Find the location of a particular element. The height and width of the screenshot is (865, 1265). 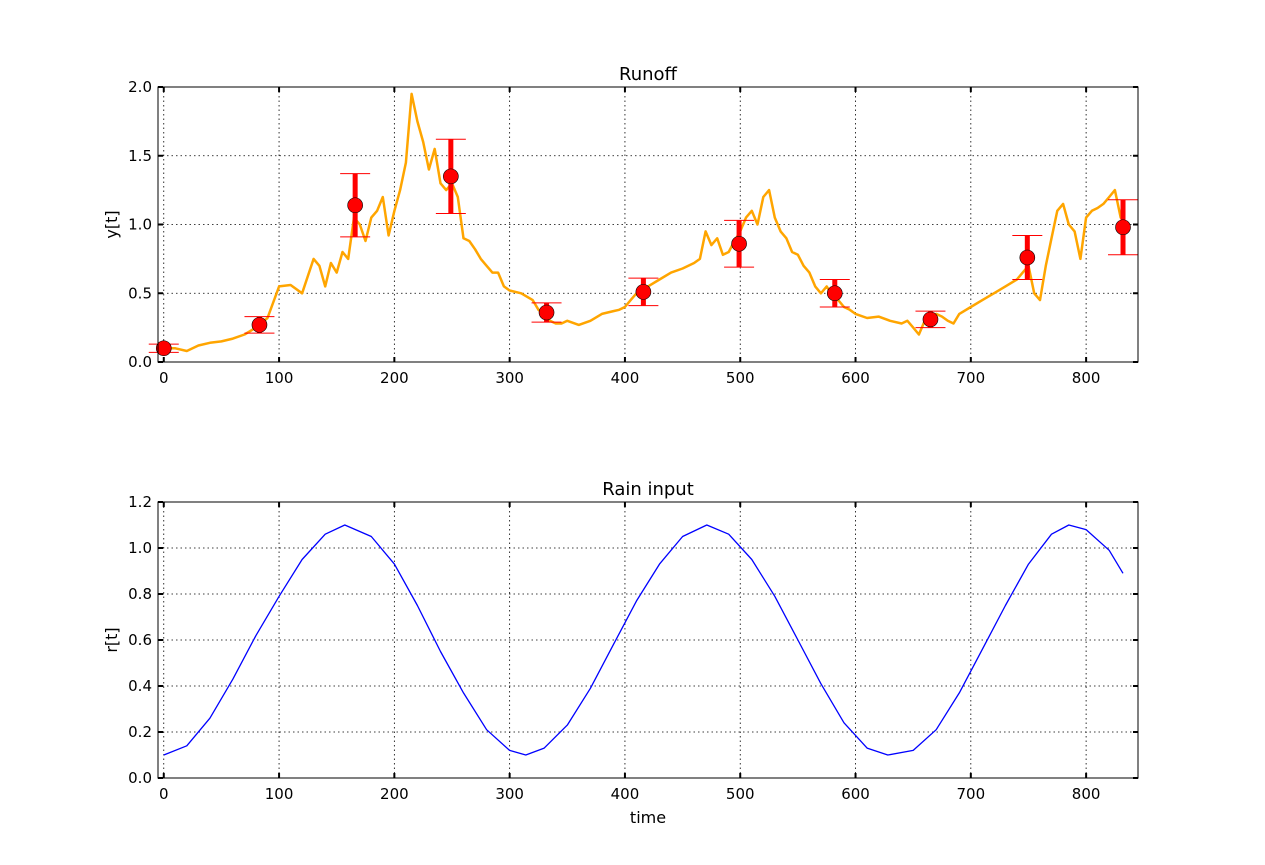

rain-xtick-label-3: 300 is located at coordinates (509, 794).